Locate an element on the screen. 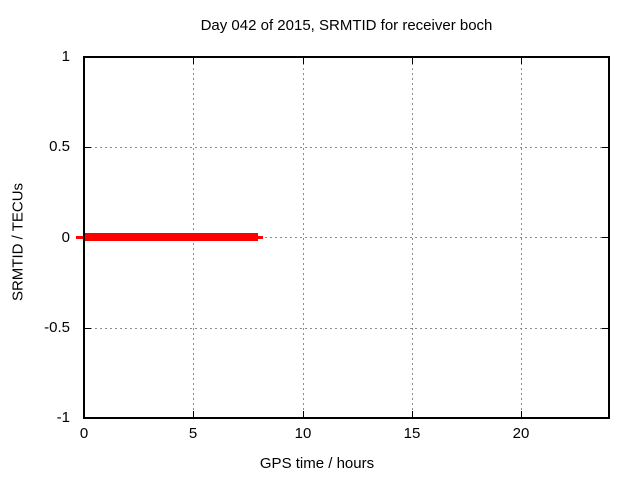  x-tick-label-0: 0 is located at coordinates (84, 433).